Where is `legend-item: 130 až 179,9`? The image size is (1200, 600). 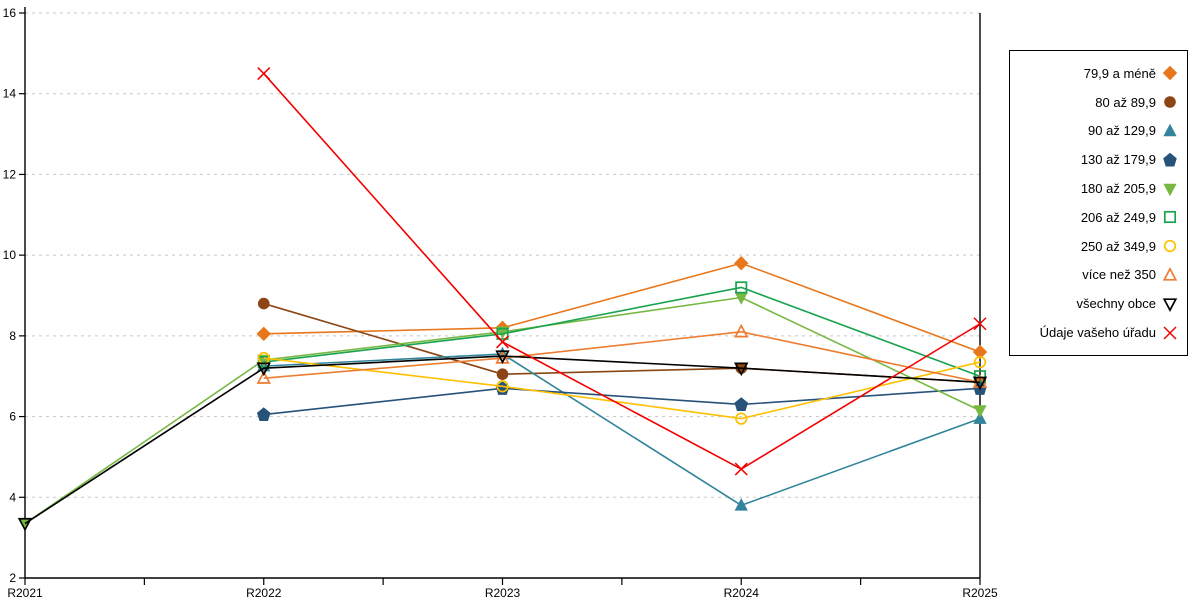 legend-item: 130 až 179,9 is located at coordinates (1097, 160).